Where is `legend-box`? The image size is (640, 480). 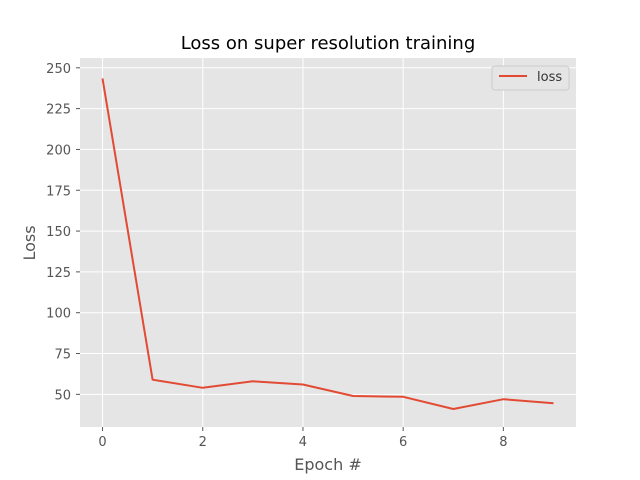 legend-box is located at coordinates (530, 78).